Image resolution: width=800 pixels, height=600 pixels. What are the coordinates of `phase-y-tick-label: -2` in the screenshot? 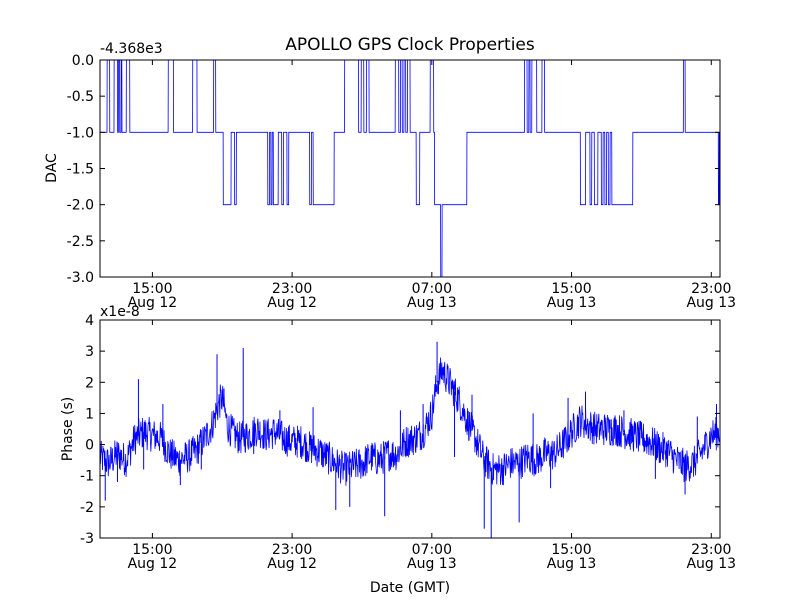 It's located at (87, 508).